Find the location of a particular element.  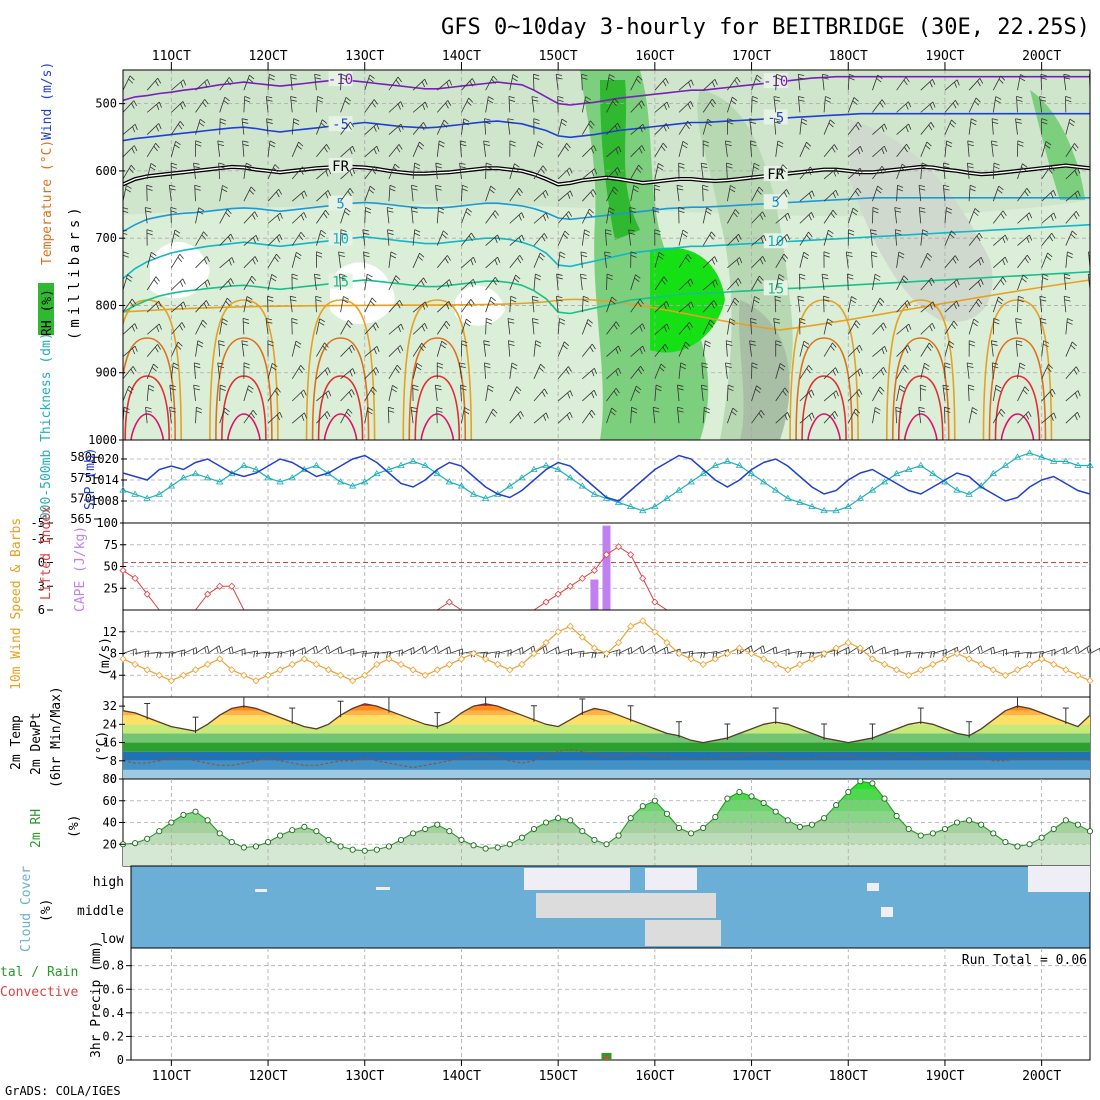

thickness-marker is located at coordinates (618, 501).